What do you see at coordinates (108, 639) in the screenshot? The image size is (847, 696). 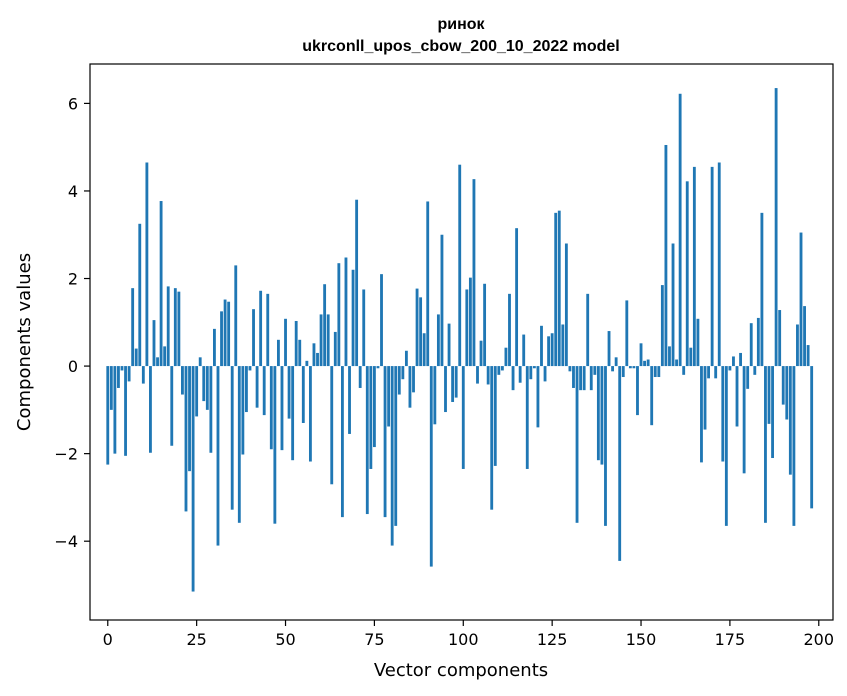 I see `x-tick-label: 0` at bounding box center [108, 639].